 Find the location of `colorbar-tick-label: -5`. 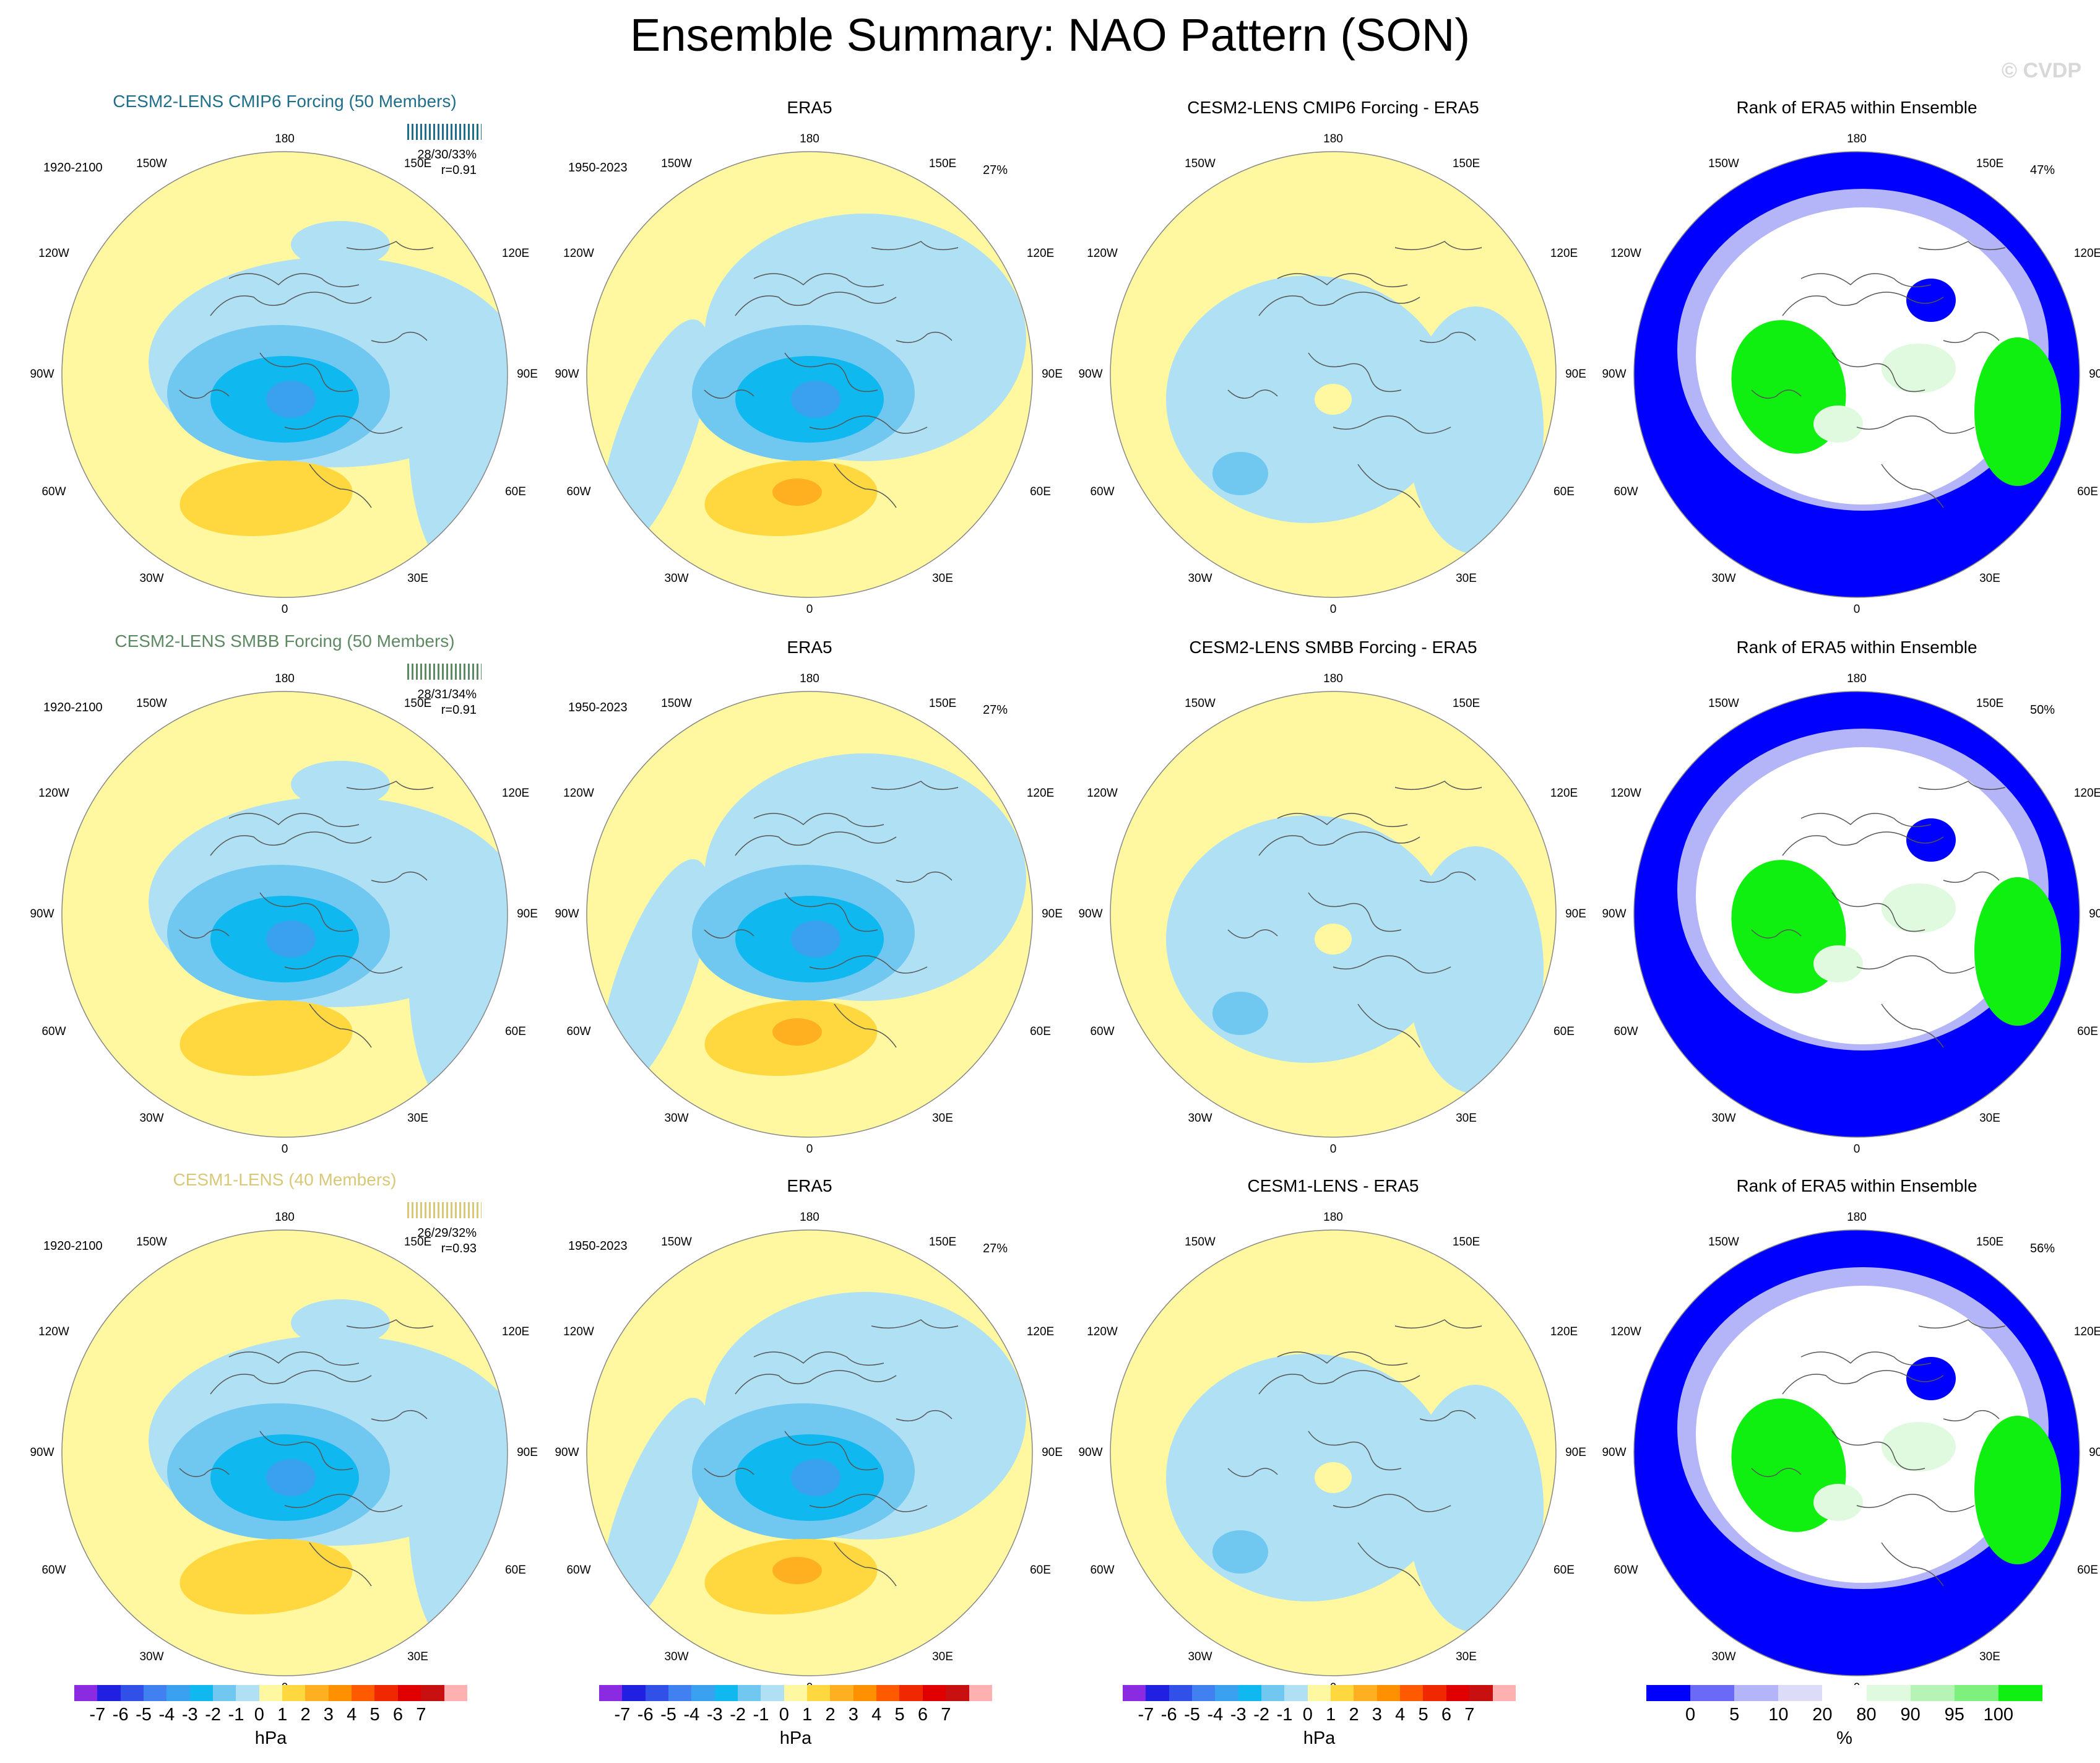

colorbar-tick-label: -5 is located at coordinates (144, 1715).